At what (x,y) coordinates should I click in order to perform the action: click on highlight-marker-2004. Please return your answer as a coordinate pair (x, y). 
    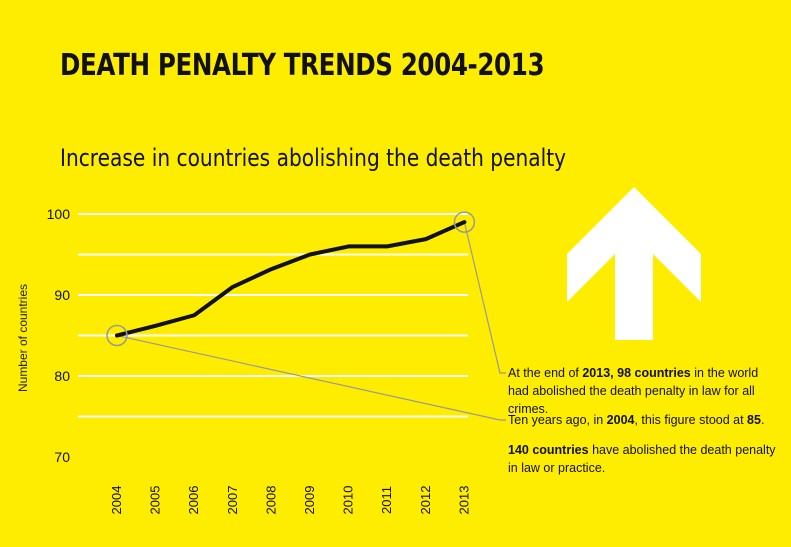
    Looking at the image, I should click on (117, 335).